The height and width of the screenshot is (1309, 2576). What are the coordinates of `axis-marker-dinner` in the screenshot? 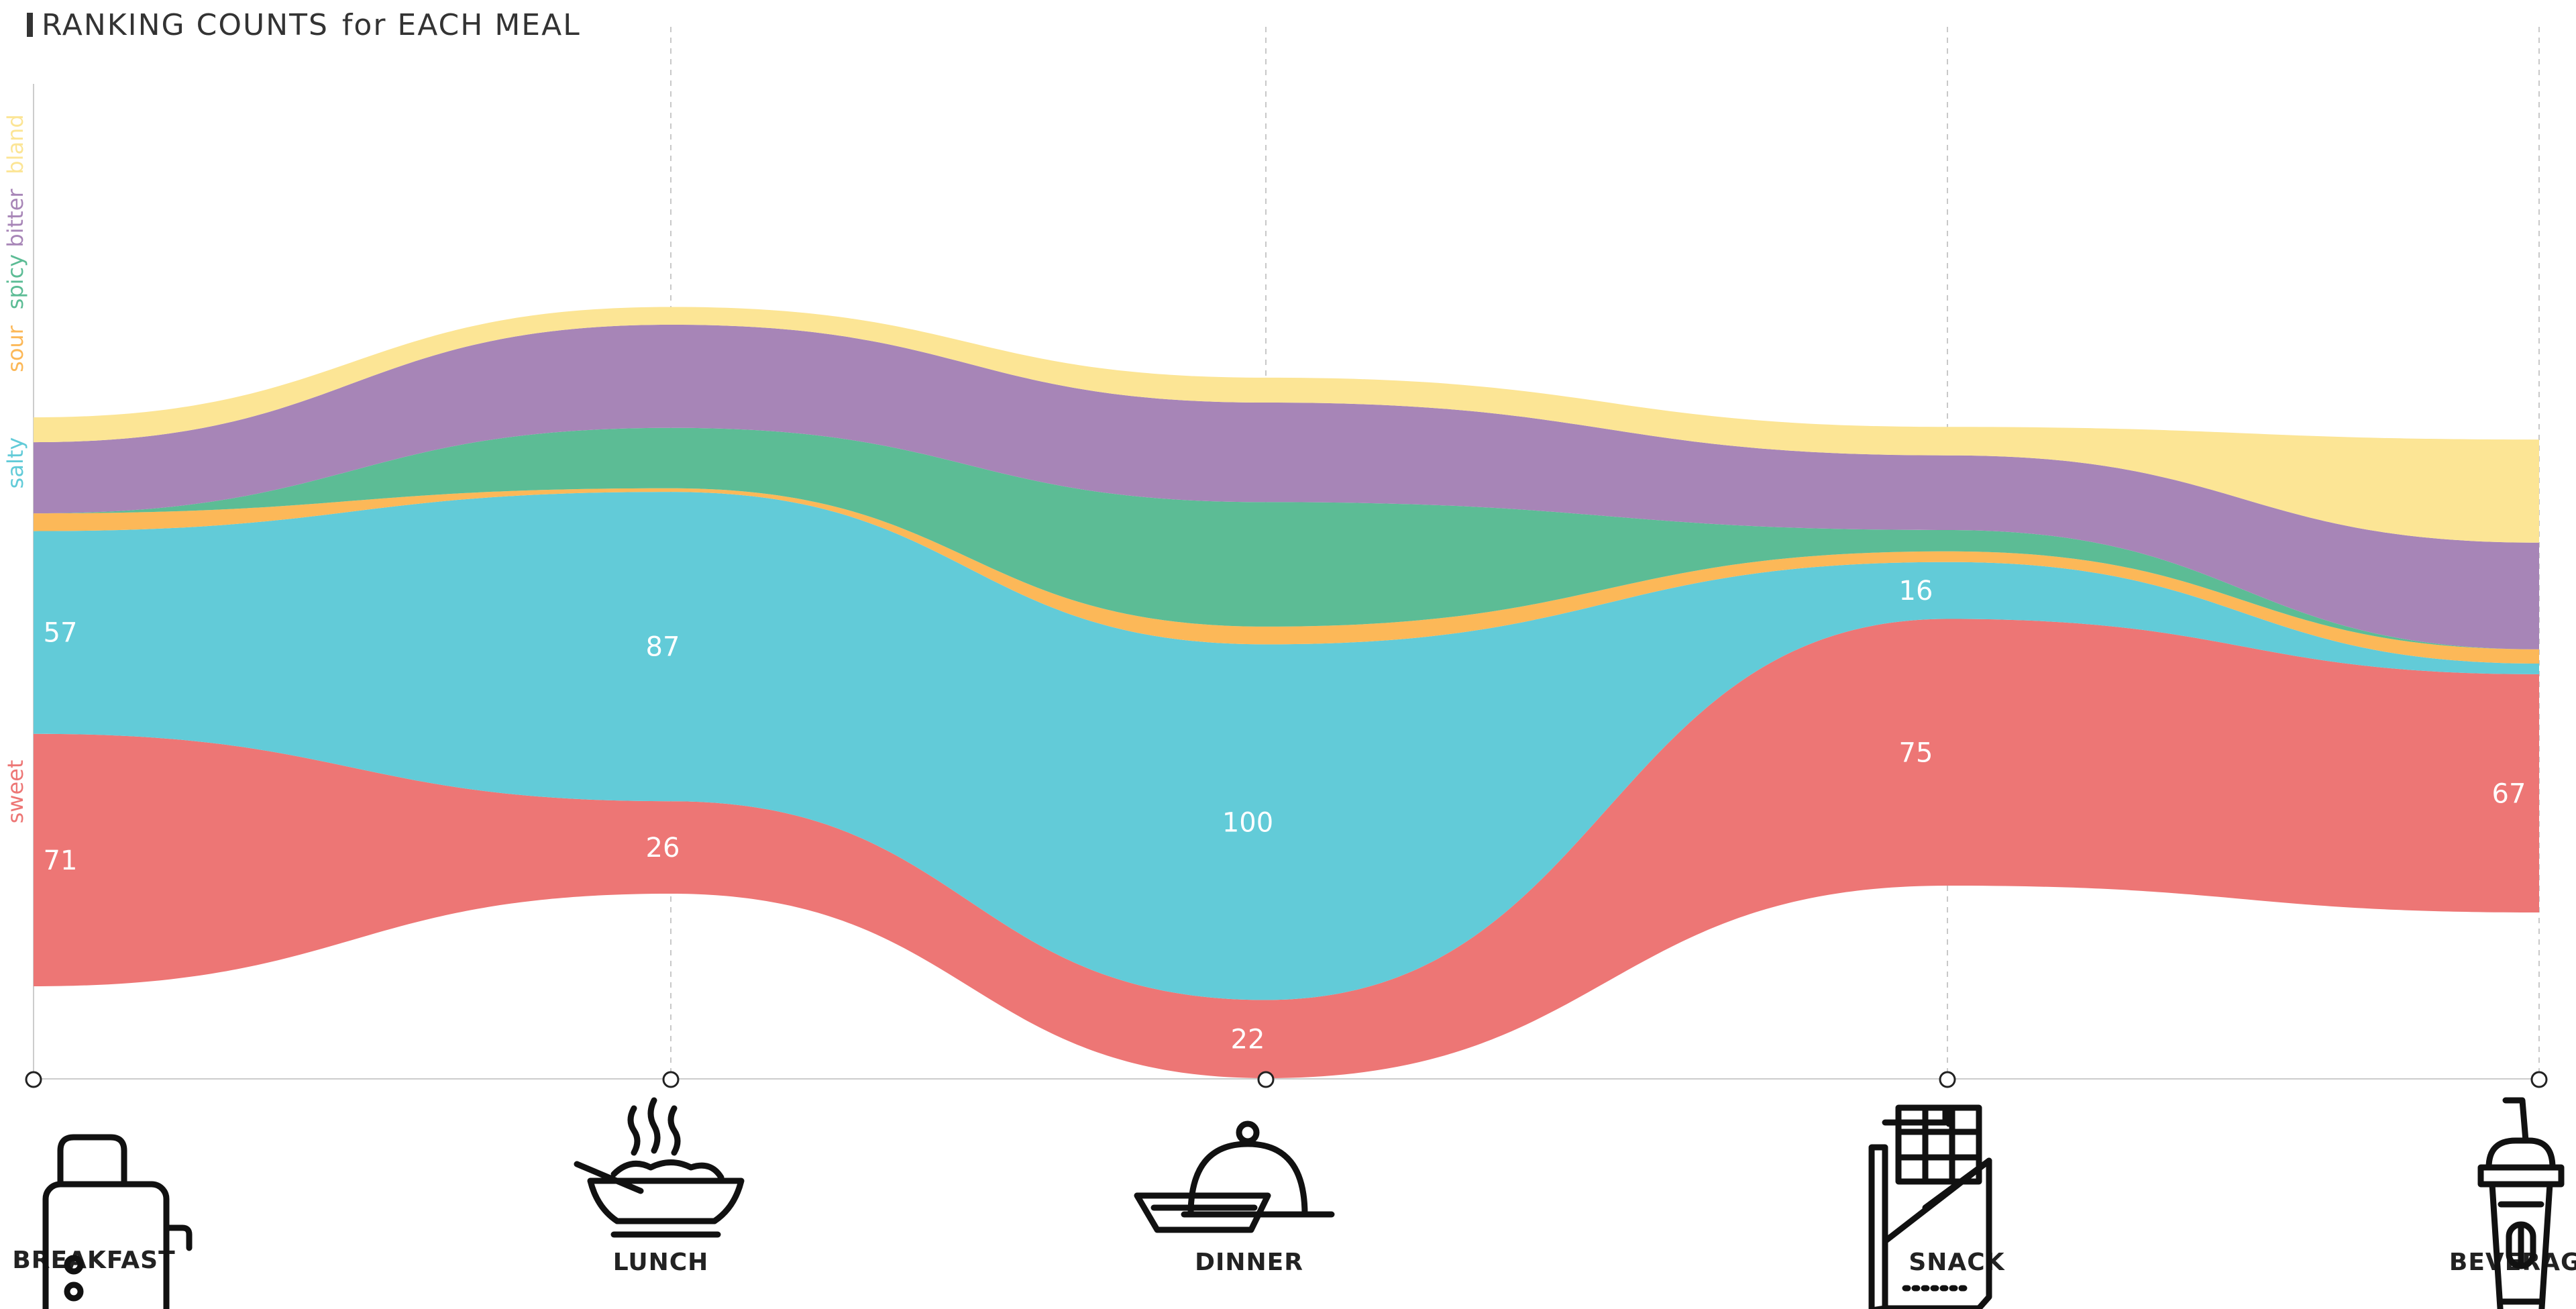 It's located at (1266, 1079).